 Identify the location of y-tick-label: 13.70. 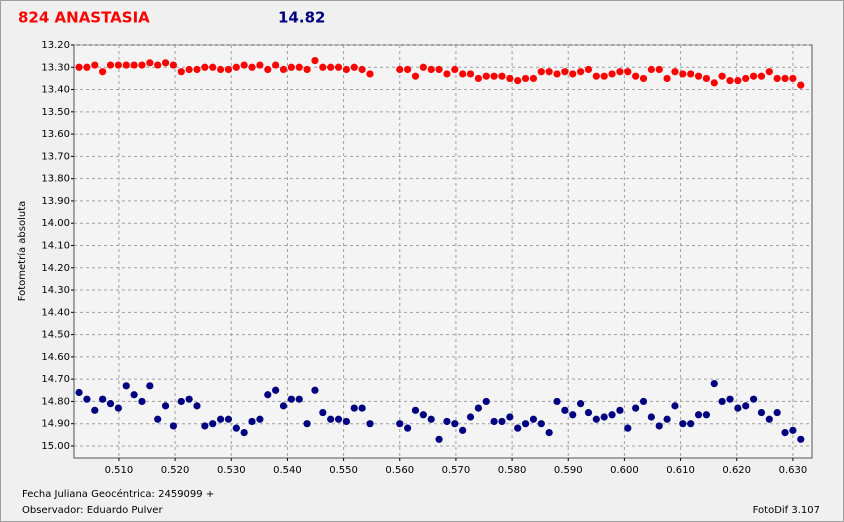
(55, 156).